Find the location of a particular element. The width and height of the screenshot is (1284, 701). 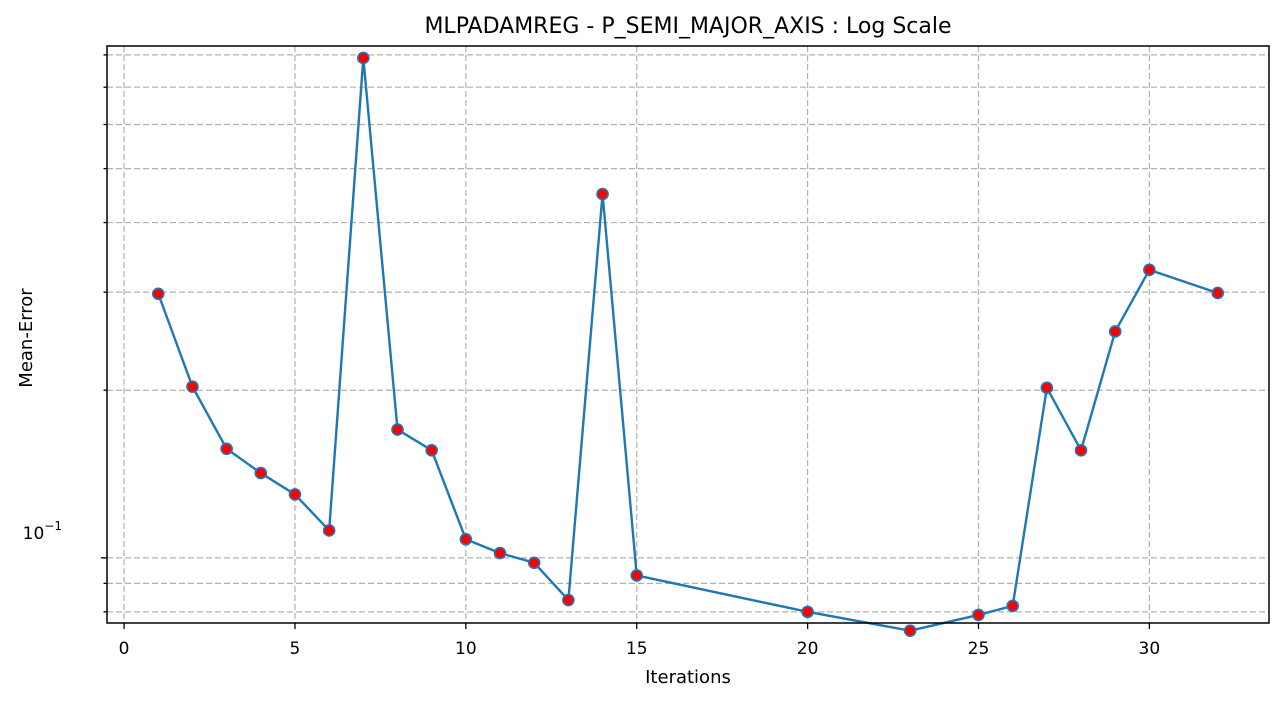

x-axis-label: Iterations is located at coordinates (688, 677).